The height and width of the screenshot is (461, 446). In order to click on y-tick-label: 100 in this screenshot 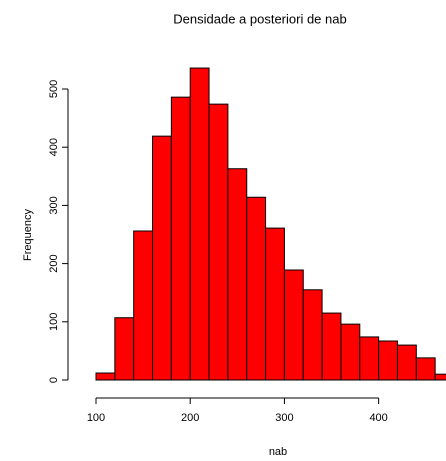, I will do `click(54, 322)`.